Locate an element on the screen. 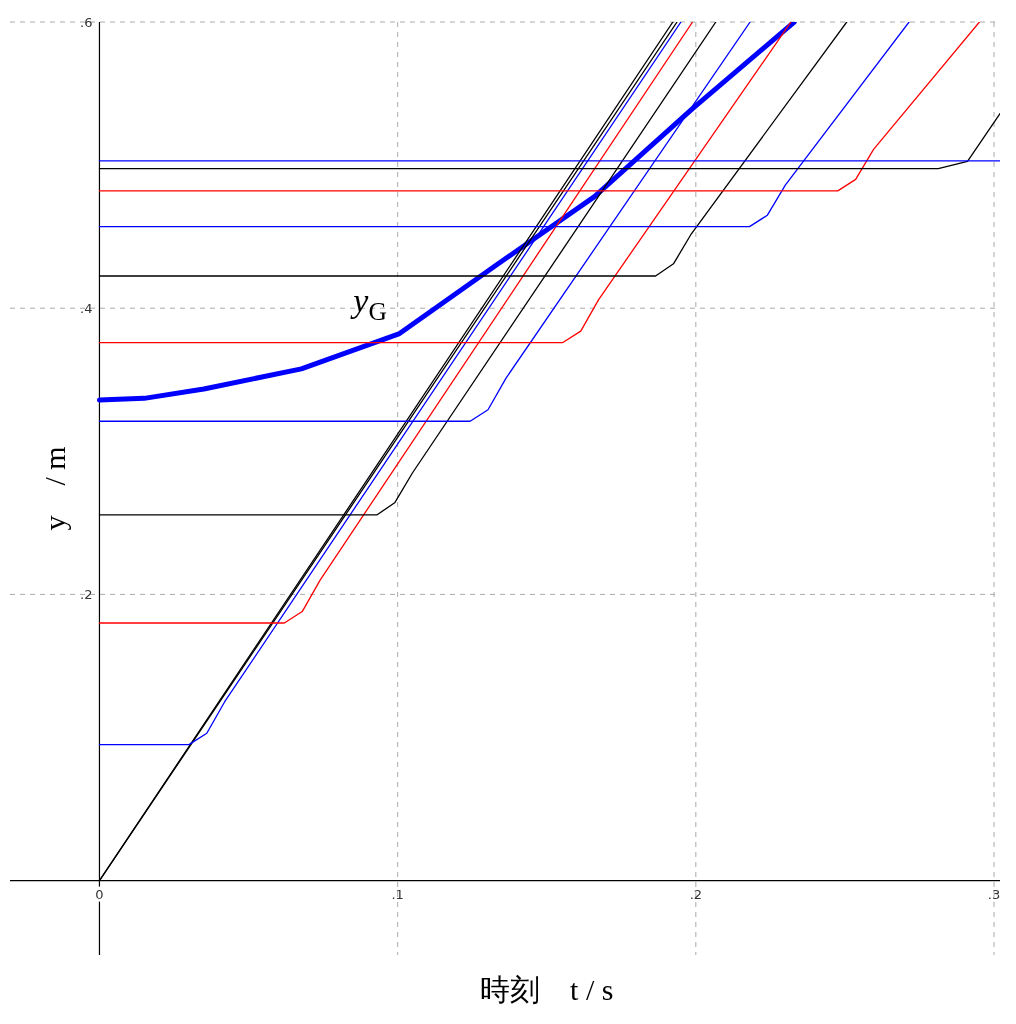 This screenshot has height=1024, width=1016. series-label: y$_{G}$ is located at coordinates (368, 303).